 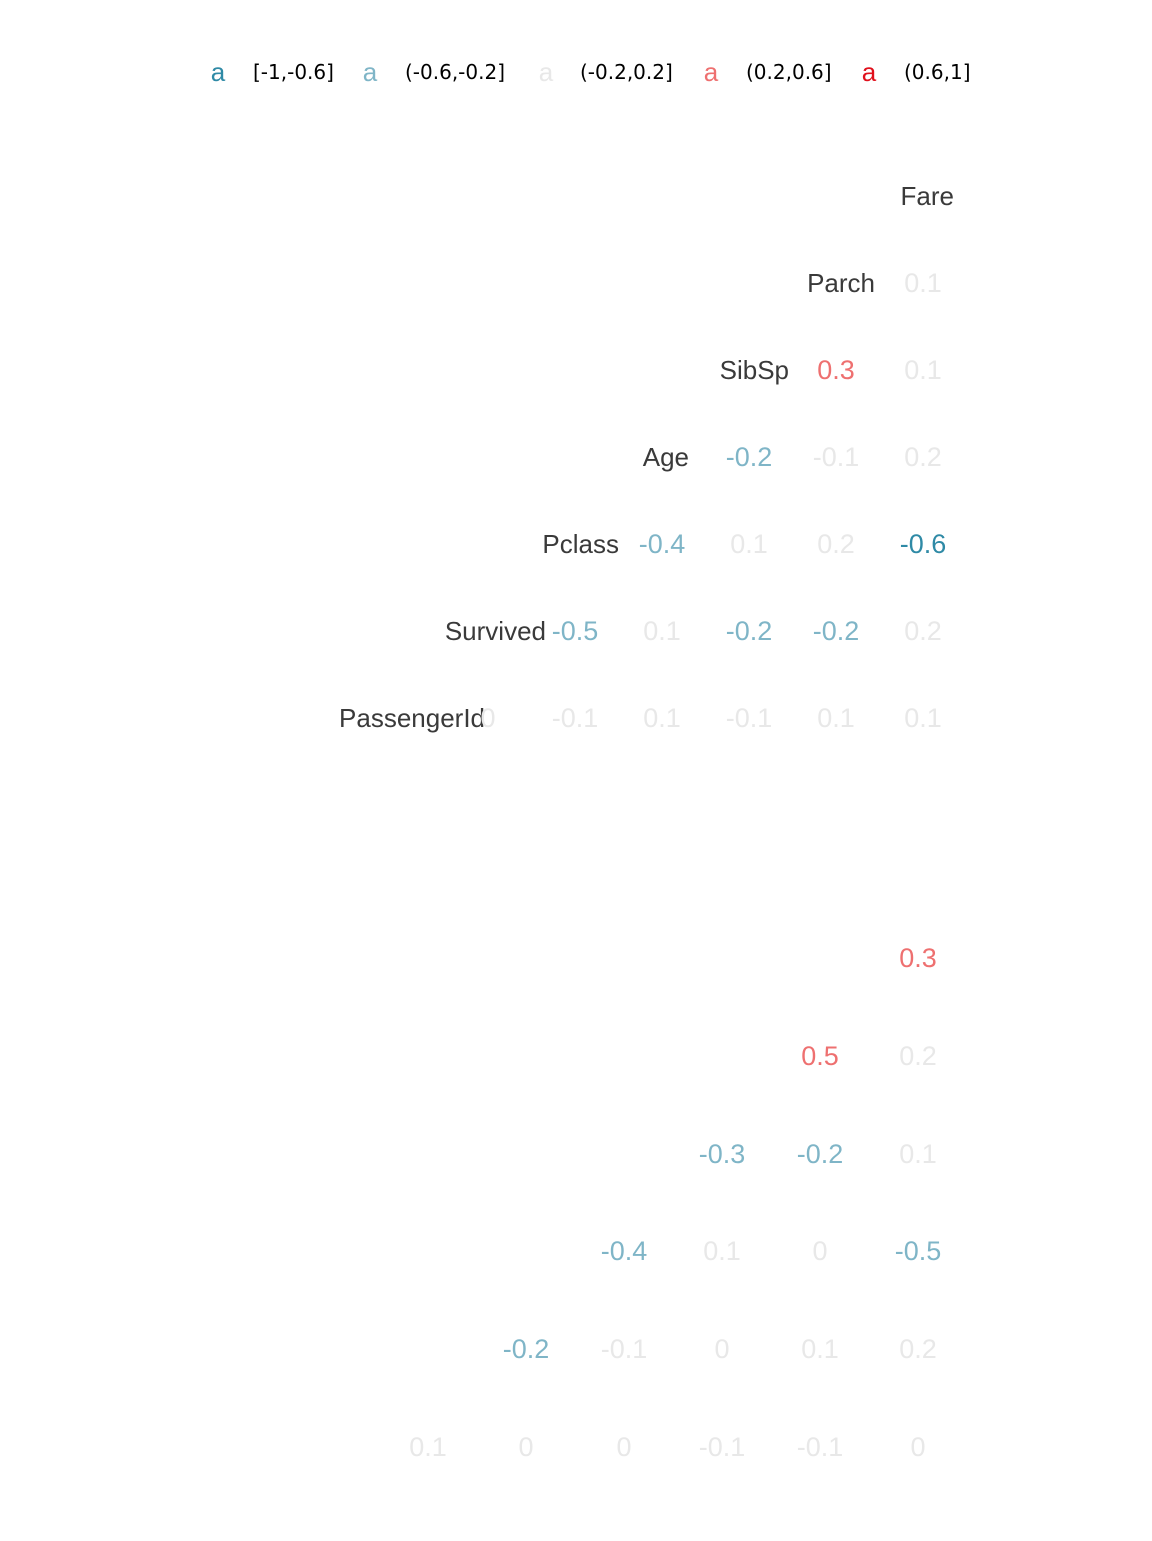 I want to click on upper-cell-5-5: 0.1, so click(x=923, y=283).